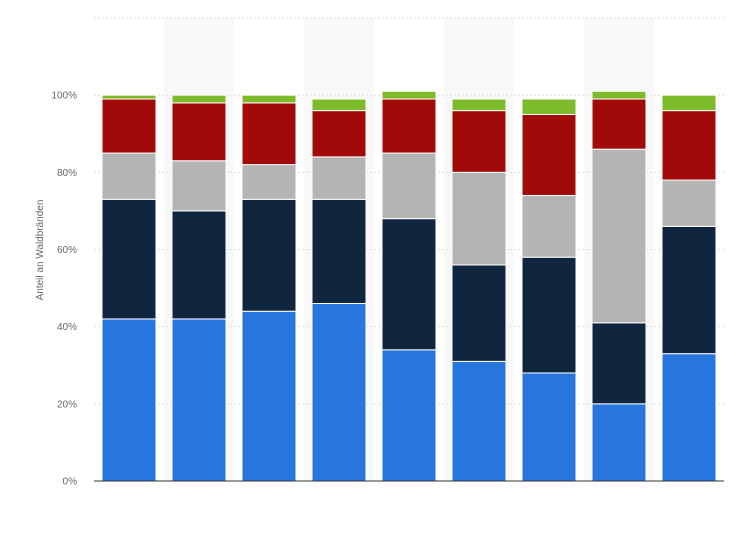 The width and height of the screenshot is (754, 560). I want to click on y-tick-label: 40%, so click(67, 327).